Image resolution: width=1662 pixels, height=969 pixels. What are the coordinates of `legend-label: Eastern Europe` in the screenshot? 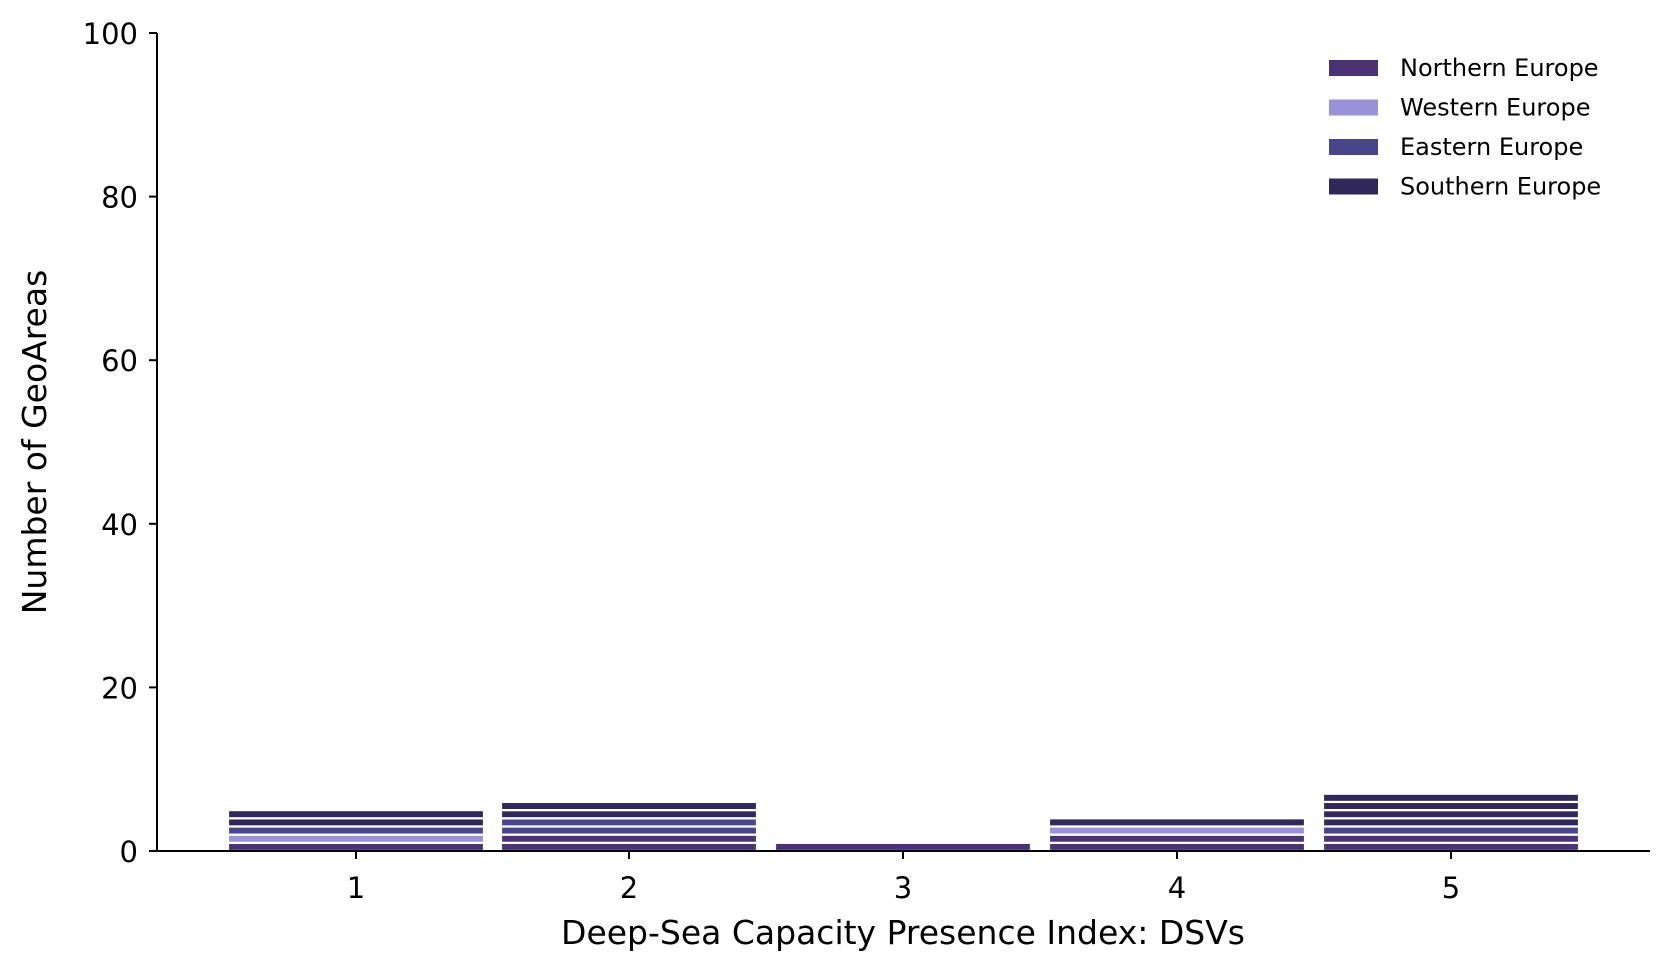 It's located at (1491, 147).